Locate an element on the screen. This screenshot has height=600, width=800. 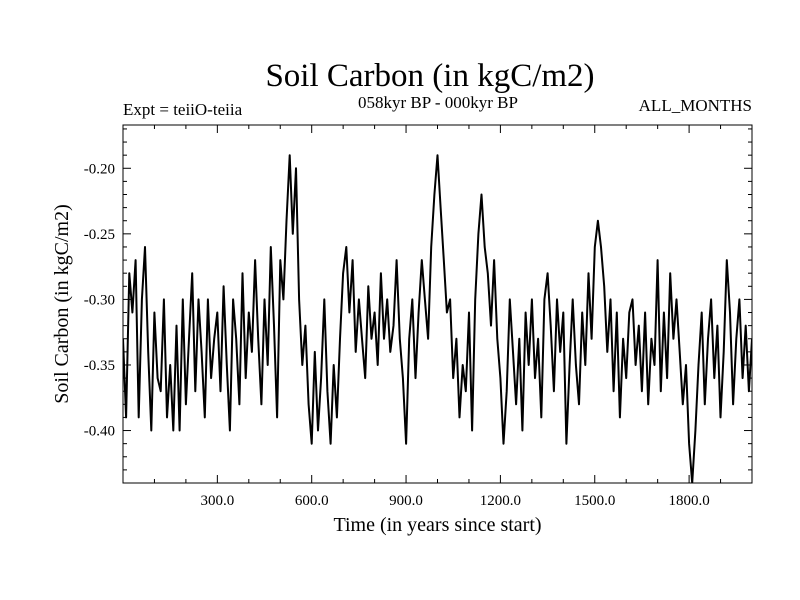
y-tick-label: -0.20 is located at coordinates (99, 169).